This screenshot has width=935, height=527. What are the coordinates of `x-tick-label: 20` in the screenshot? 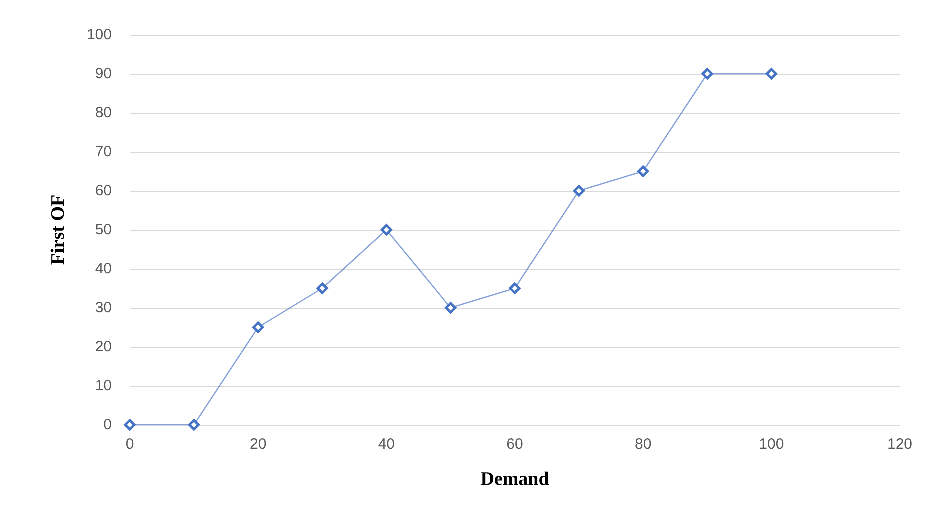 It's located at (258, 444).